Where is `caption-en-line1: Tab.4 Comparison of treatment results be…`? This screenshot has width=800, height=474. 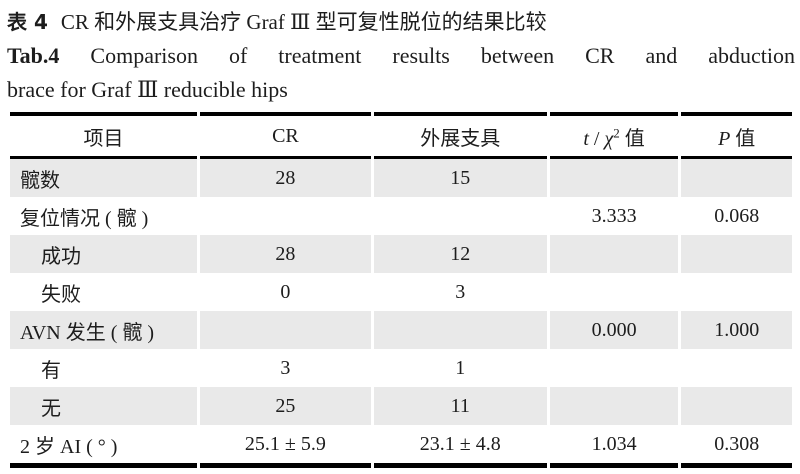 caption-en-line1: Tab.4 Comparison of treatment results be… is located at coordinates (401, 56).